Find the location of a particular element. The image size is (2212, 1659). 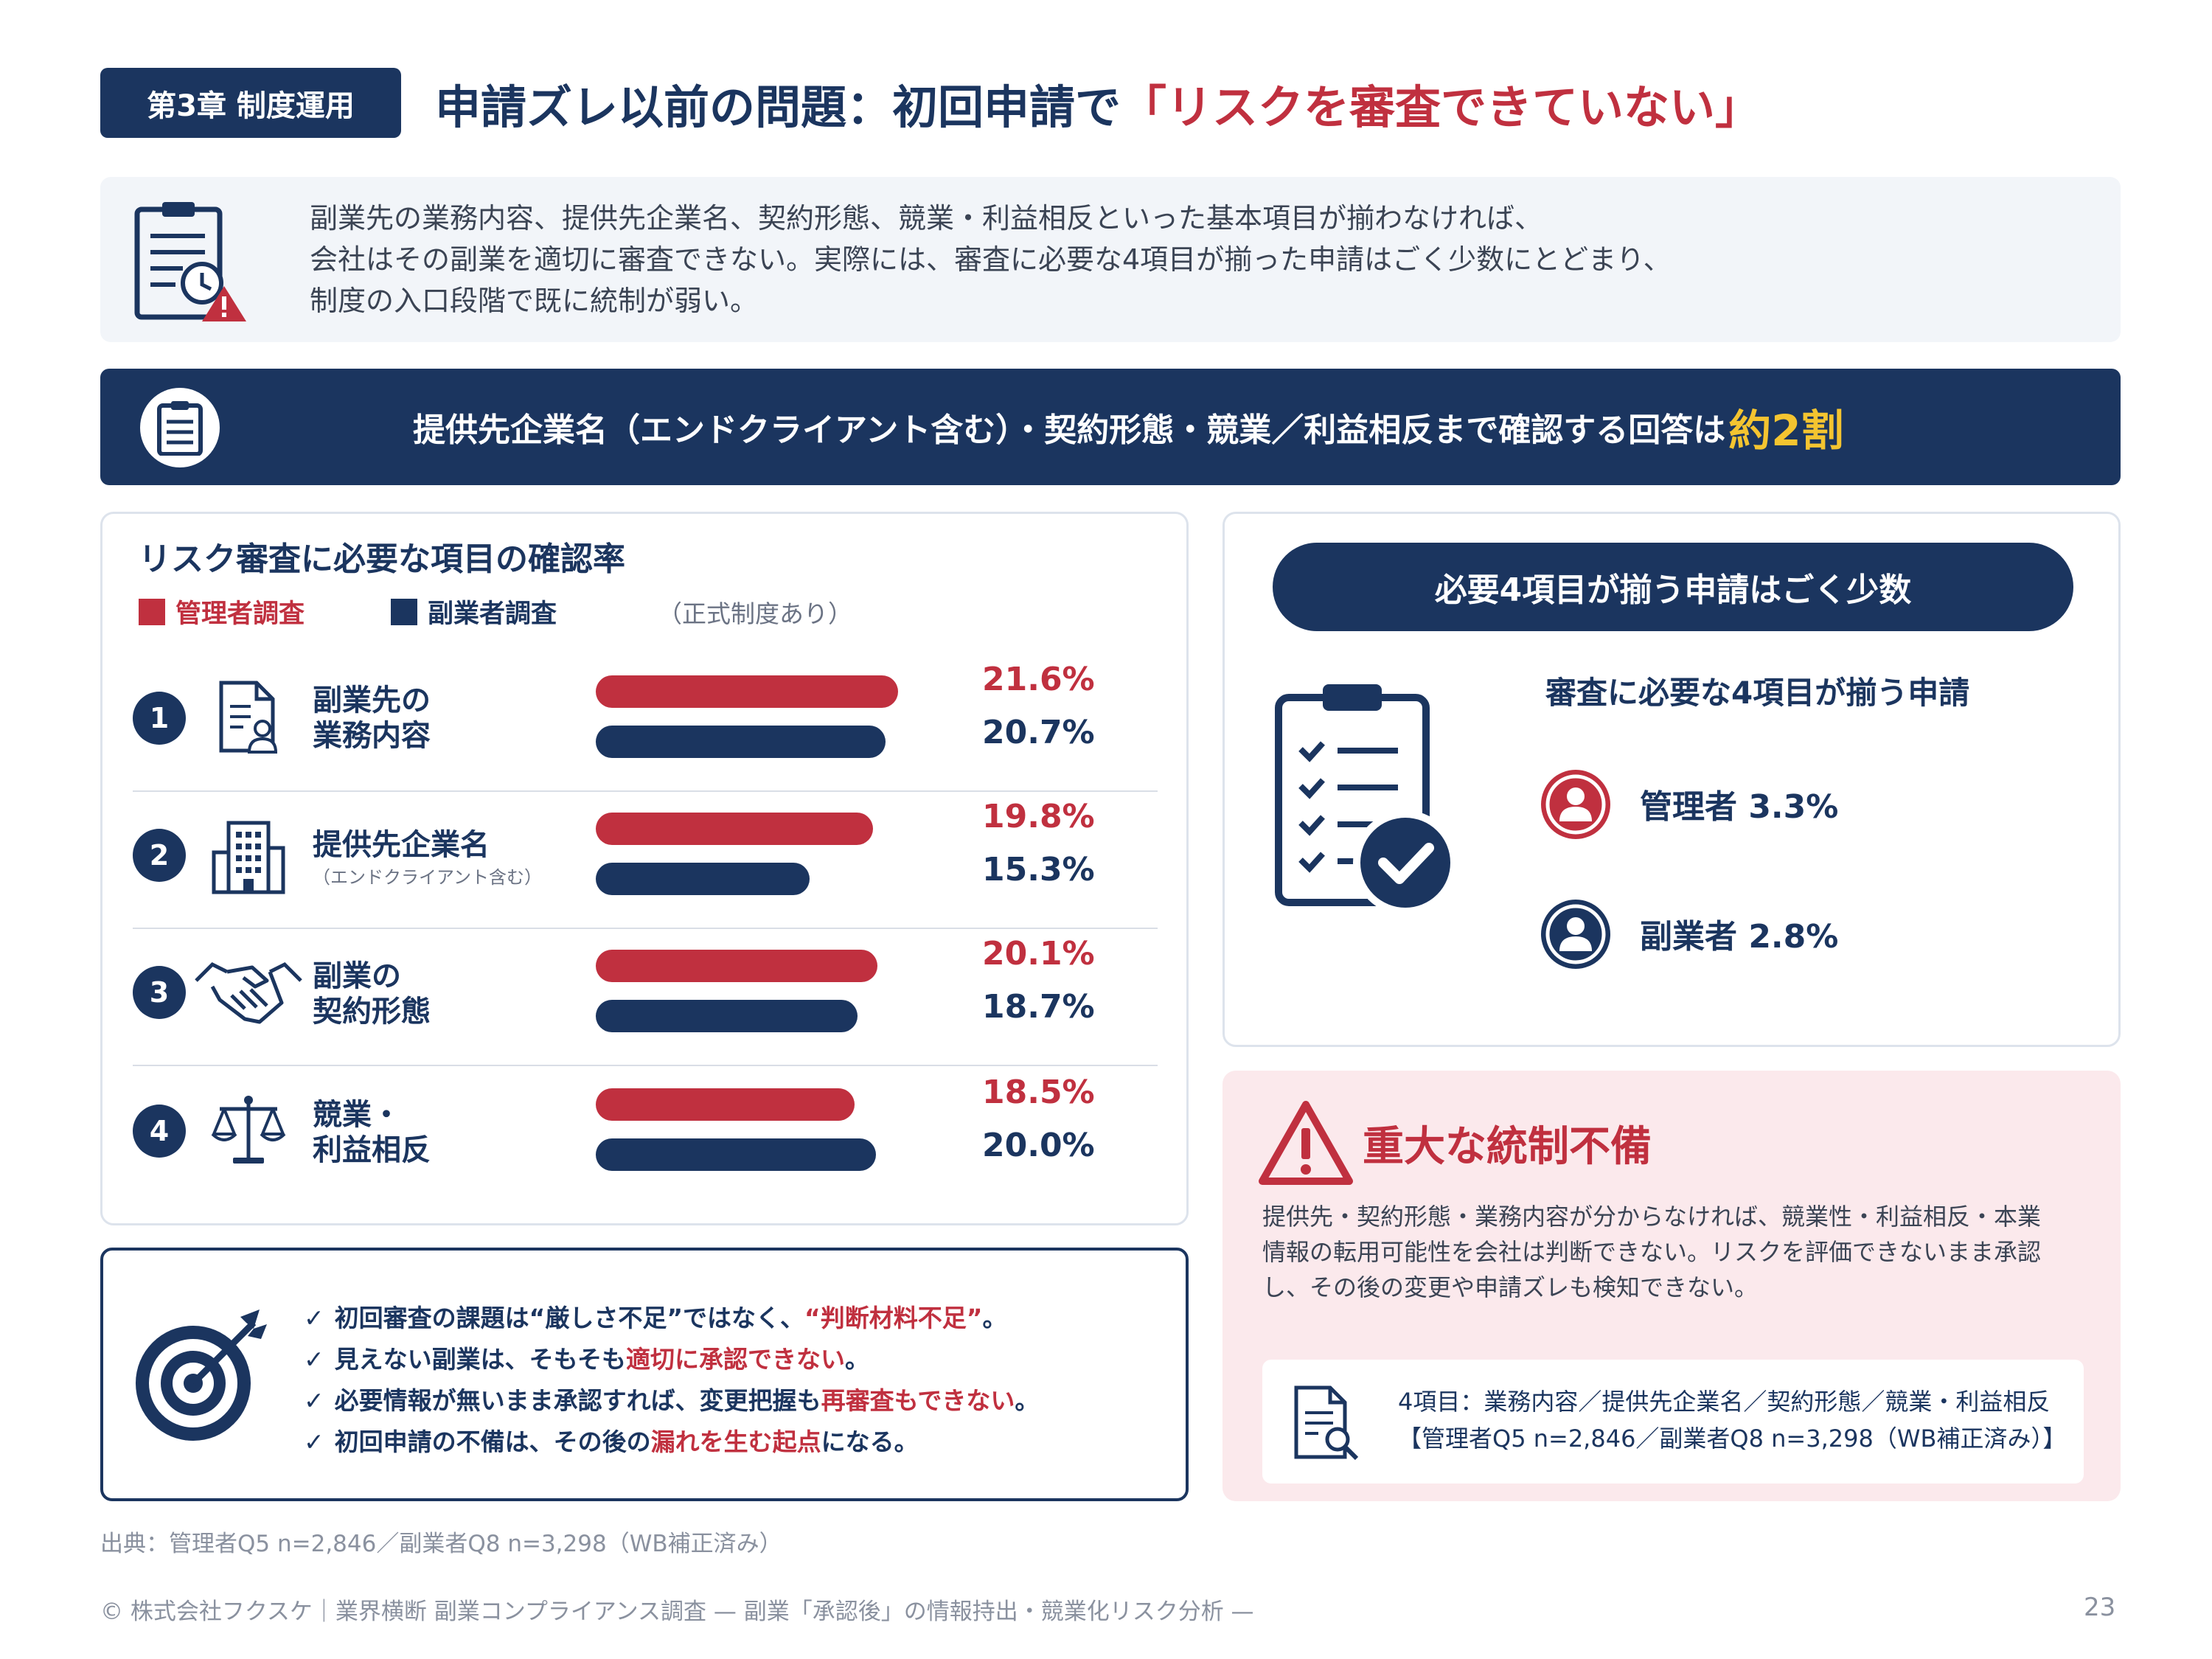

source-note: 出典：管理者Q5 n=2,846／副業者Q8 n=3,298（WB補正済み） is located at coordinates (441, 1544).